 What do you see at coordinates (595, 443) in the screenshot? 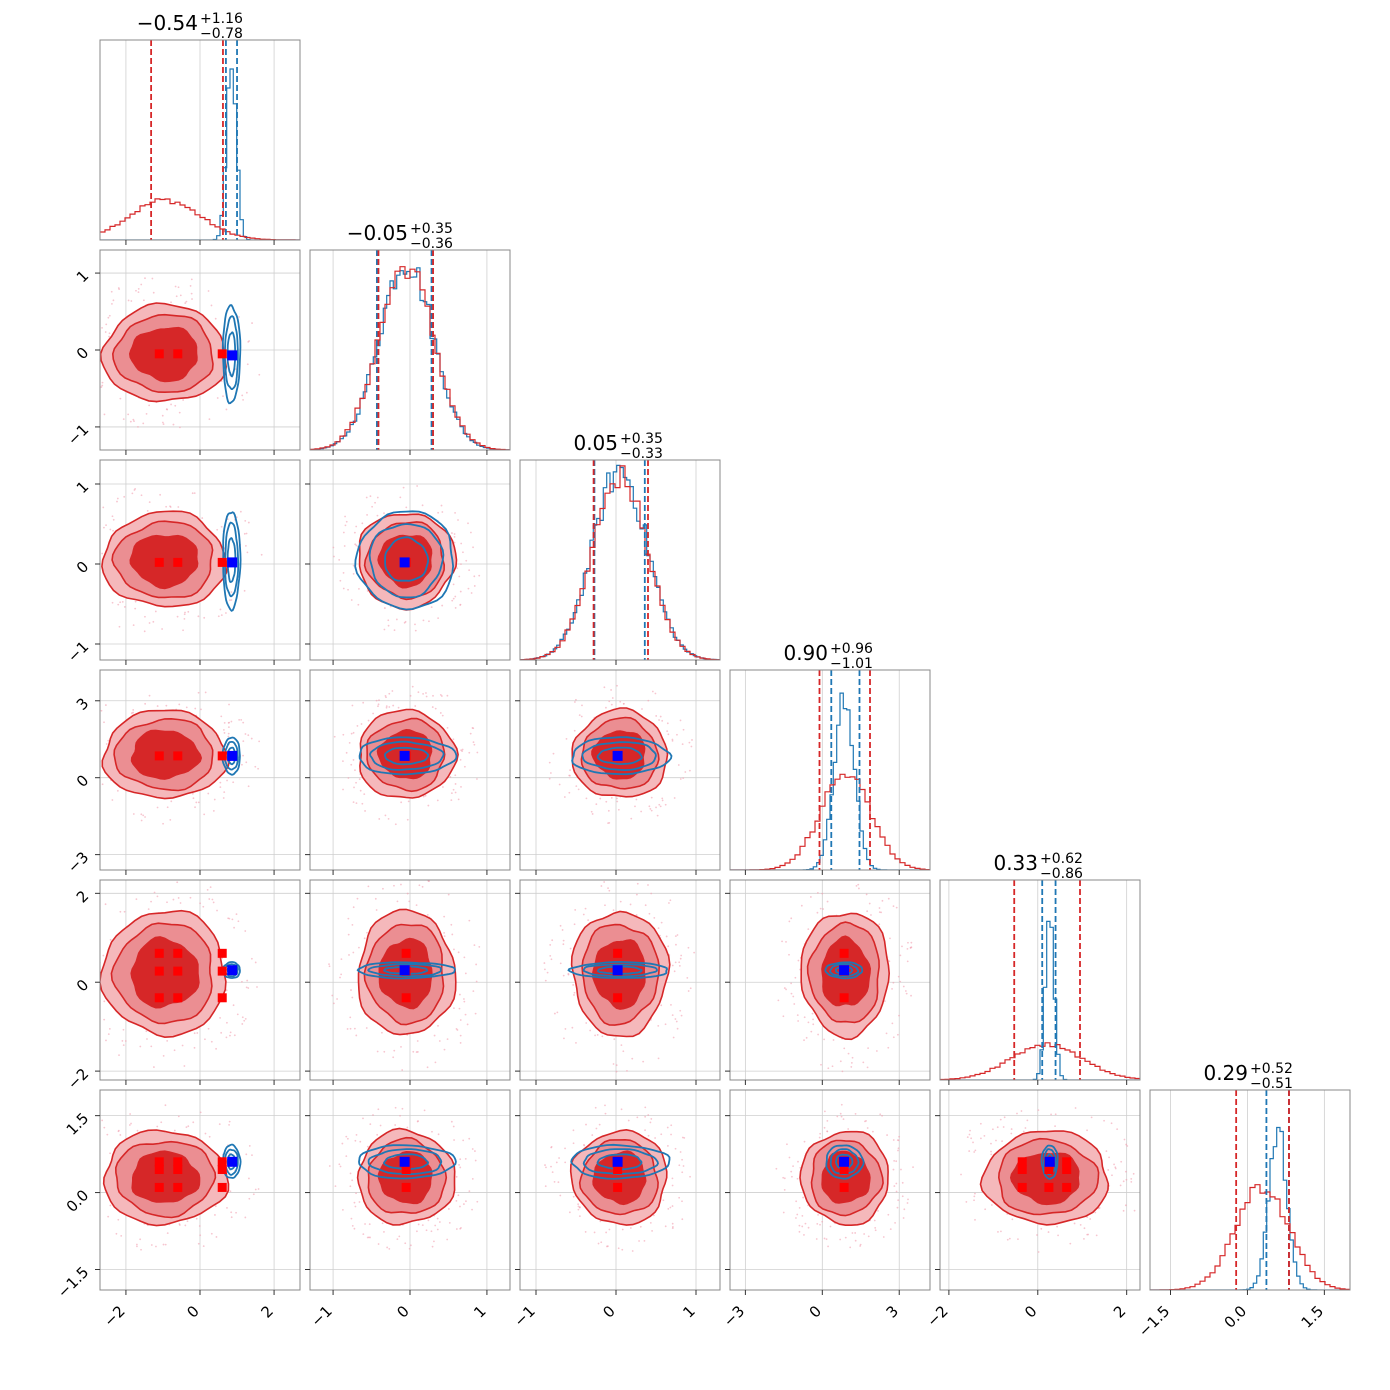
I see `panel-title-median: 0.05` at bounding box center [595, 443].